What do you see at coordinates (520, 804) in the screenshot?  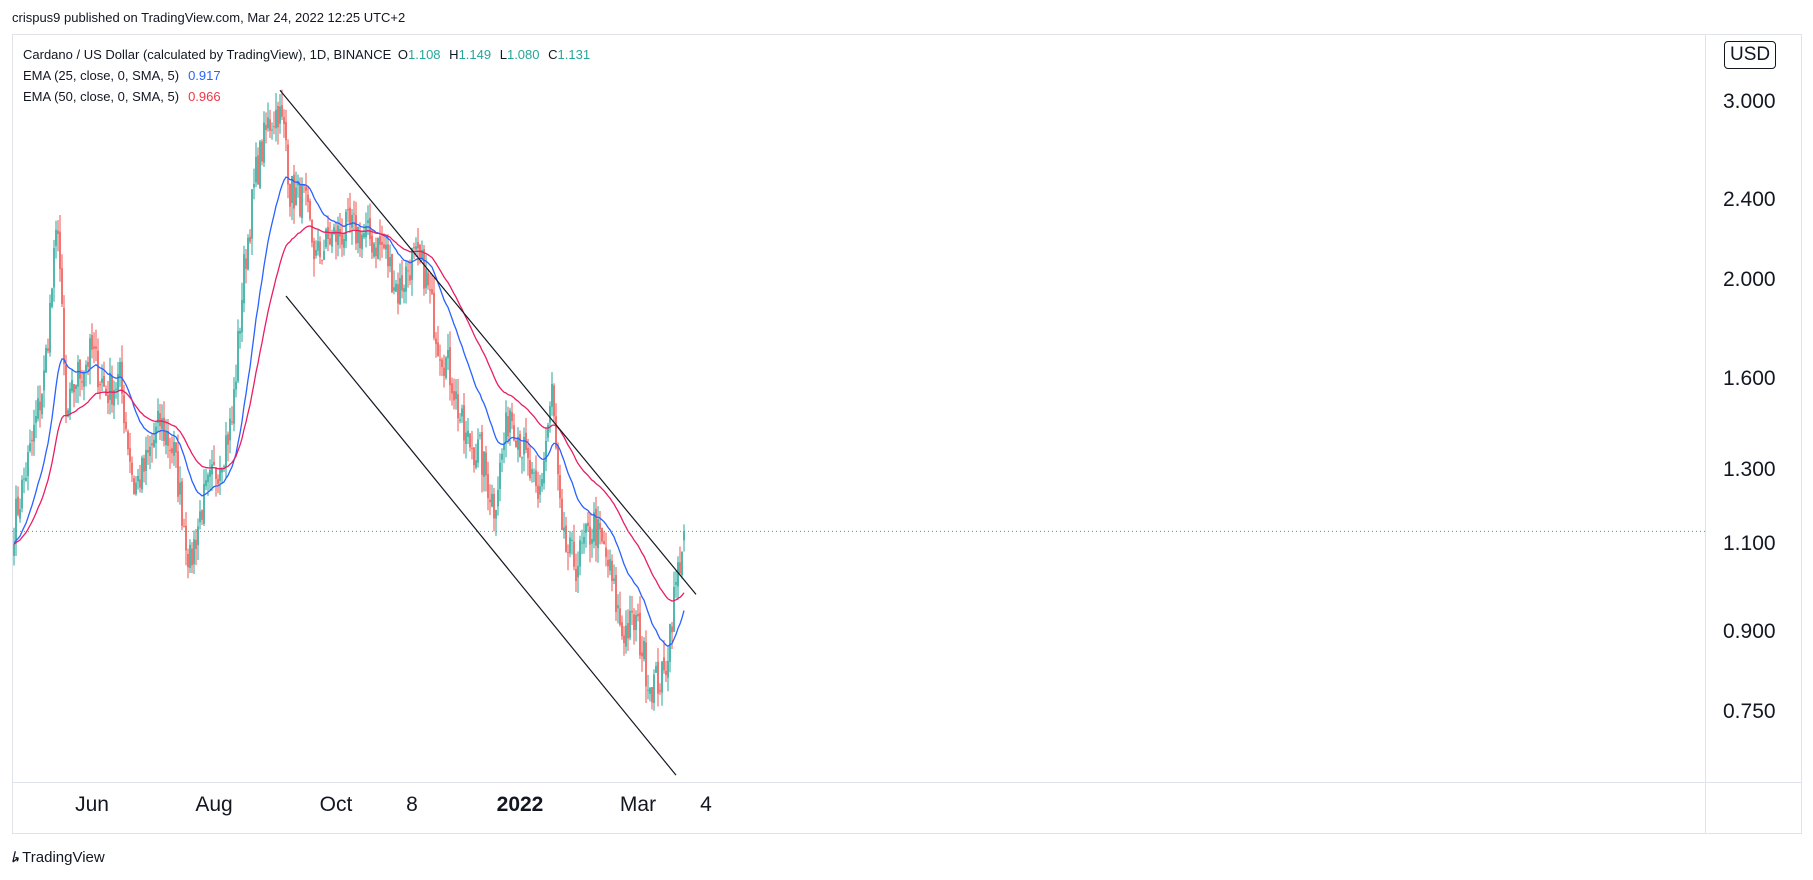 I see `time-tick-label: 2022` at bounding box center [520, 804].